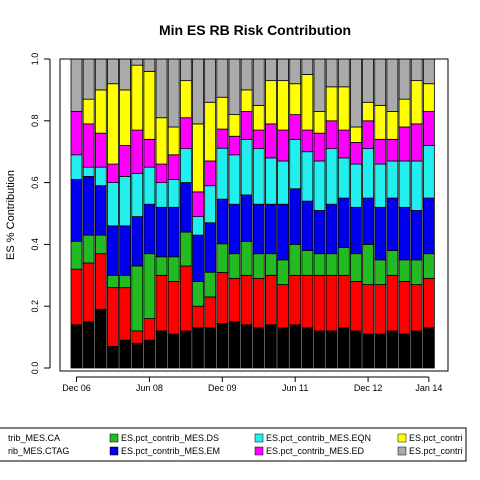 The image size is (480, 480). Describe the element at coordinates (315, 451) in the screenshot. I see `legend-label: ES.pct_contrib_MES.ED` at that location.